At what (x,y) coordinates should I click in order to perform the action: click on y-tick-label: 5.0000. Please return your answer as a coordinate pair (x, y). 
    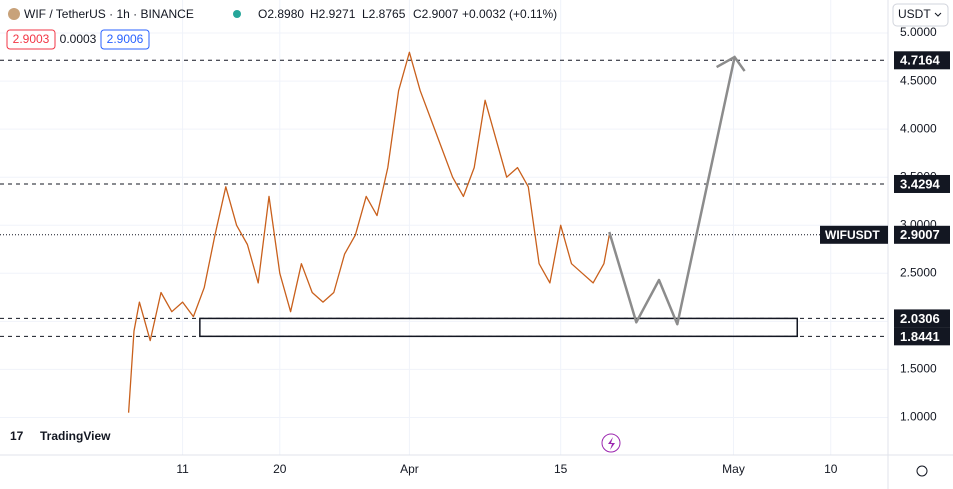
    Looking at the image, I should click on (918, 32).